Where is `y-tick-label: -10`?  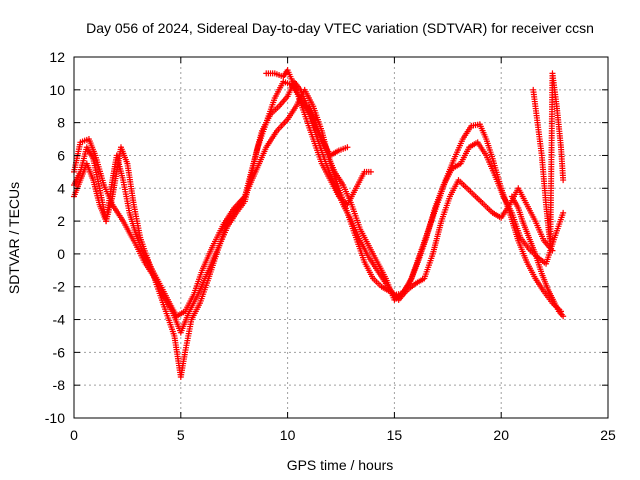 y-tick-label: -10 is located at coordinates (55, 418).